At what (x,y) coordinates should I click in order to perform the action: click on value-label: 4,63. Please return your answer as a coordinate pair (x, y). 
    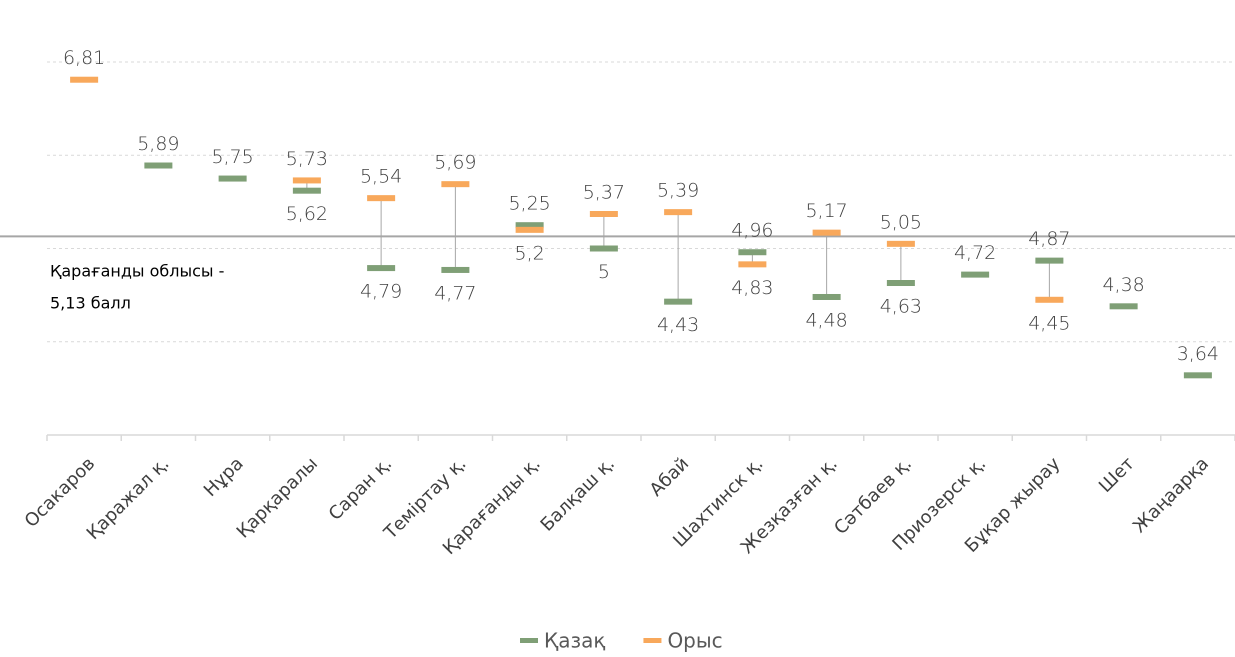
    Looking at the image, I should click on (901, 307).